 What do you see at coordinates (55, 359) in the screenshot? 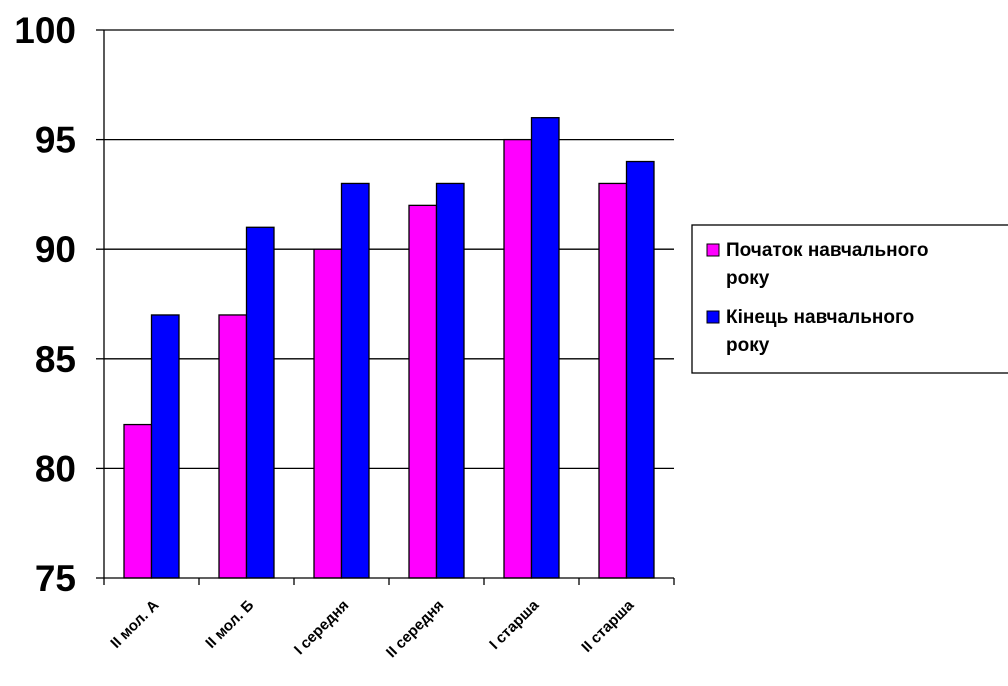
I see `y-tick-label: 85` at bounding box center [55, 359].